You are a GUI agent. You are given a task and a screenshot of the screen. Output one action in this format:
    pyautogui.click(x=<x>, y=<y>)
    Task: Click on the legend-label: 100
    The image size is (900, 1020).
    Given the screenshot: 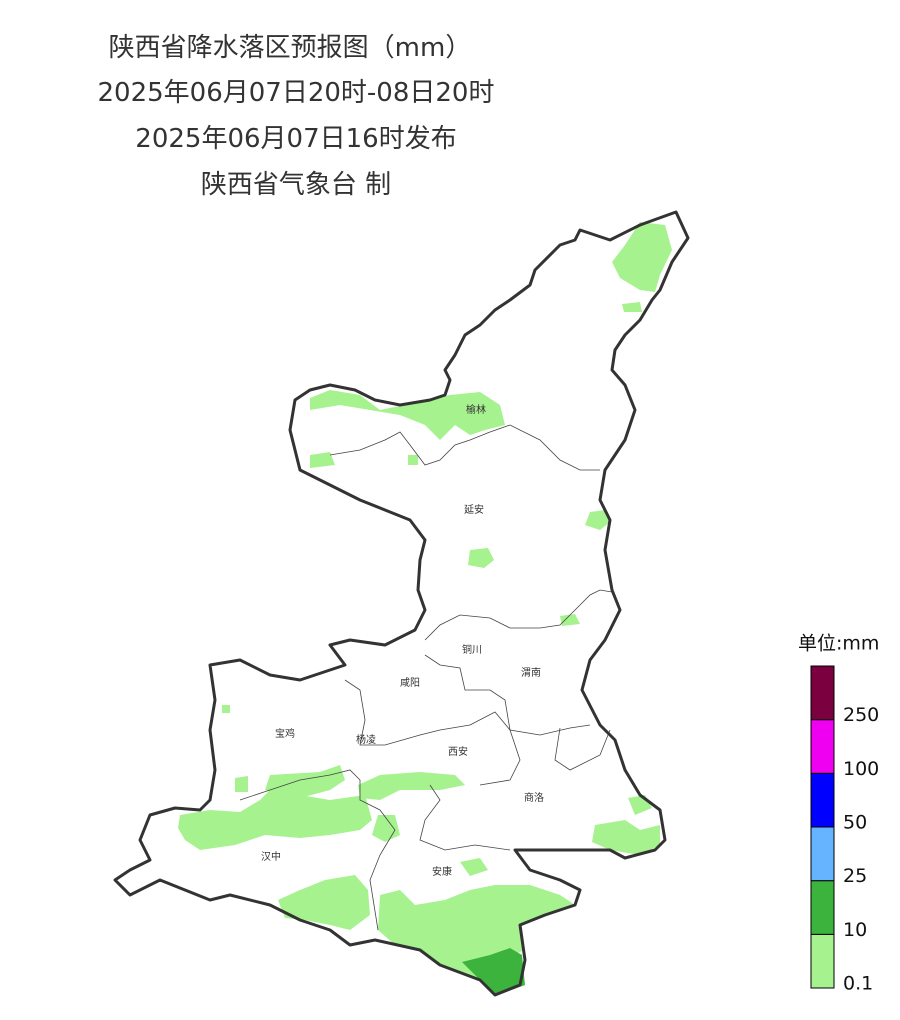 What is the action you would take?
    pyautogui.click(x=861, y=769)
    